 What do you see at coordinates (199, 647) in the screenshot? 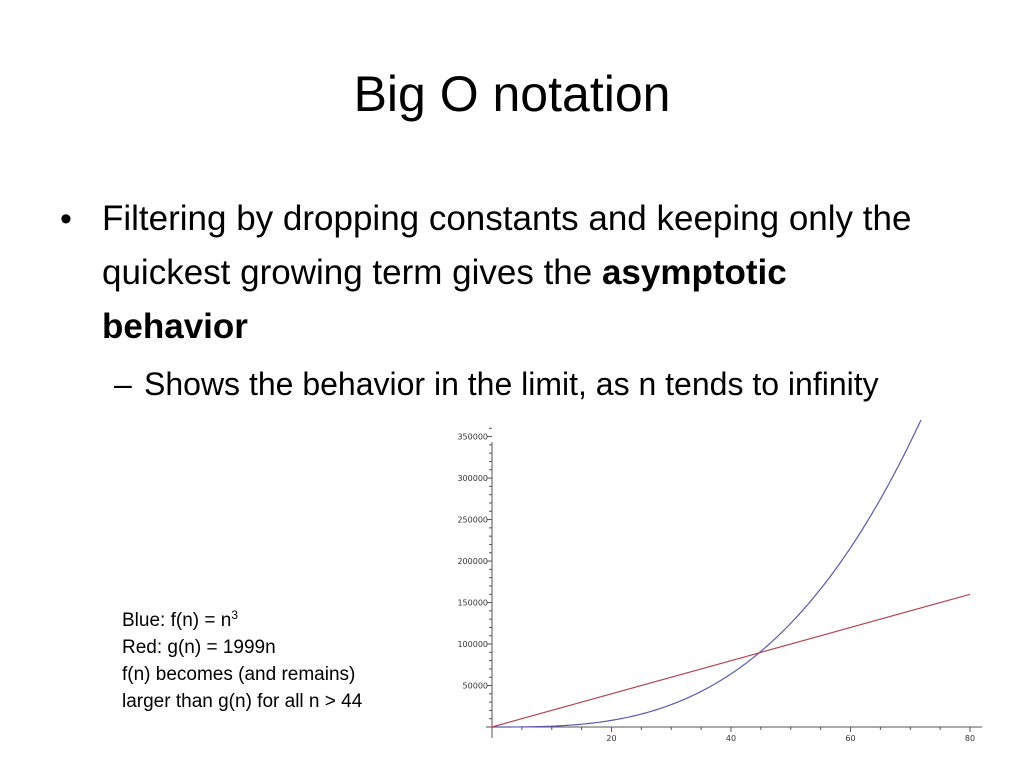
I see `caption-line-red: Red: g(n) = 1999n` at bounding box center [199, 647].